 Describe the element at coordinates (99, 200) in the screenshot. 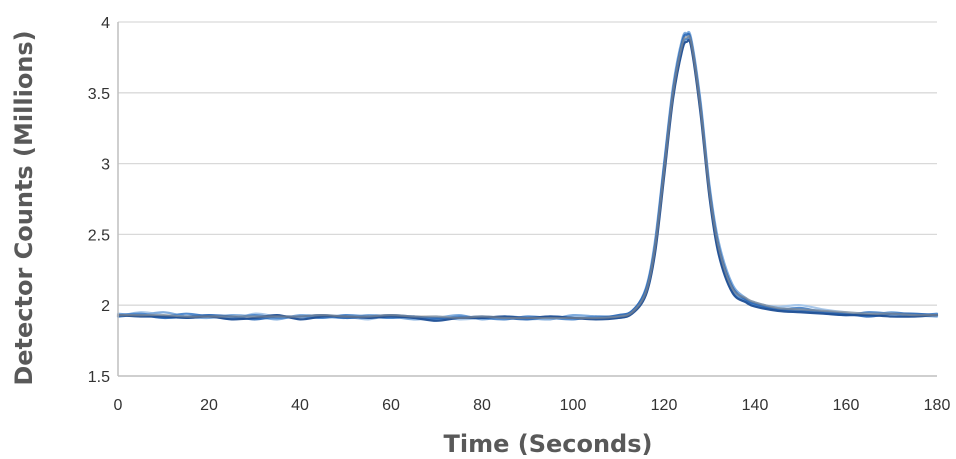

I see `y-tick-labels: 1.5 2 2.5 3 3.5 4` at that location.